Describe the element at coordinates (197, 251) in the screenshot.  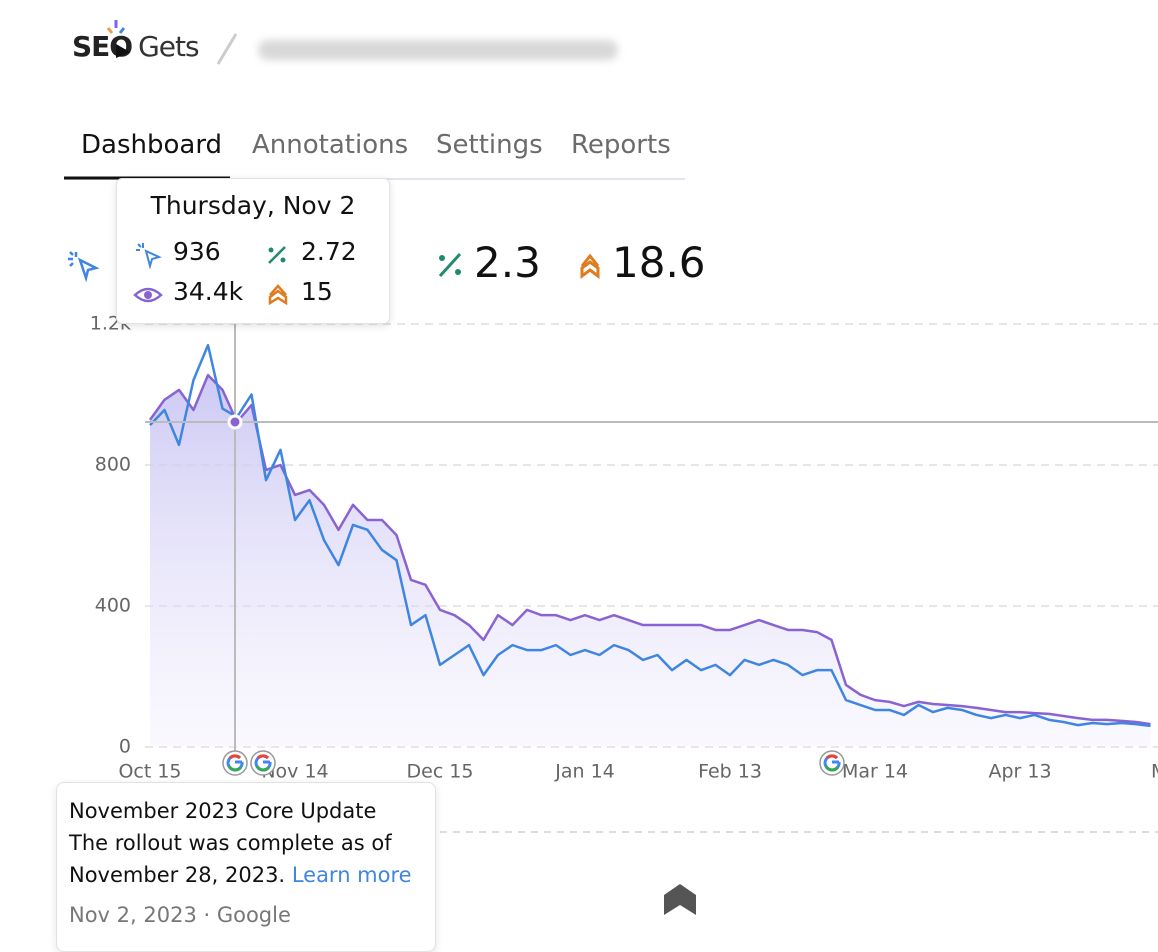
I see `tooltip-clicks: 936` at that location.